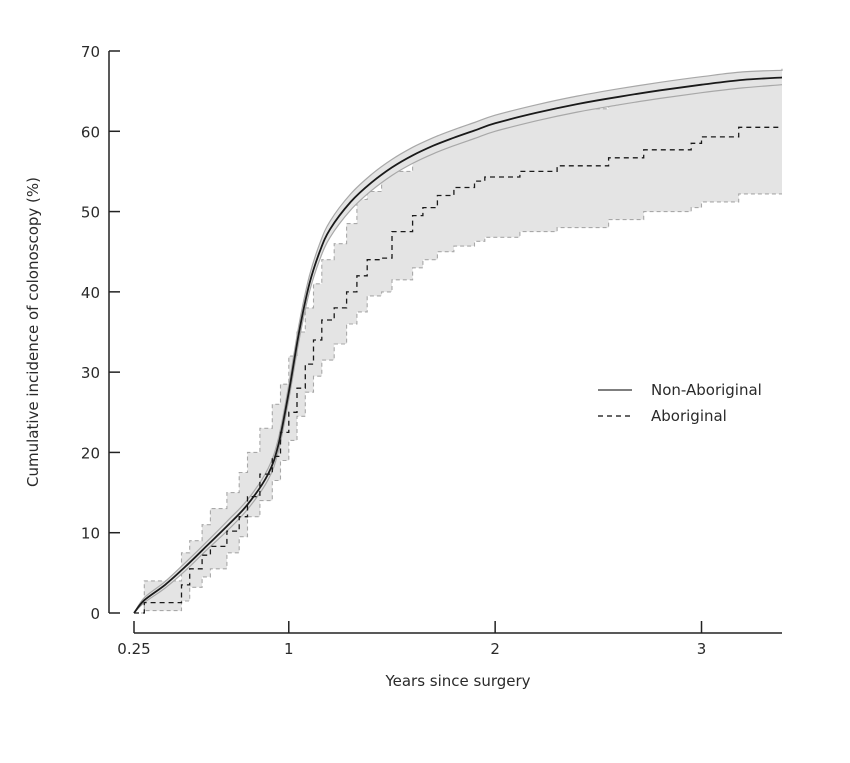 The height and width of the screenshot is (763, 850). What do you see at coordinates (495, 649) in the screenshot?
I see `x-tick-label: 2` at bounding box center [495, 649].